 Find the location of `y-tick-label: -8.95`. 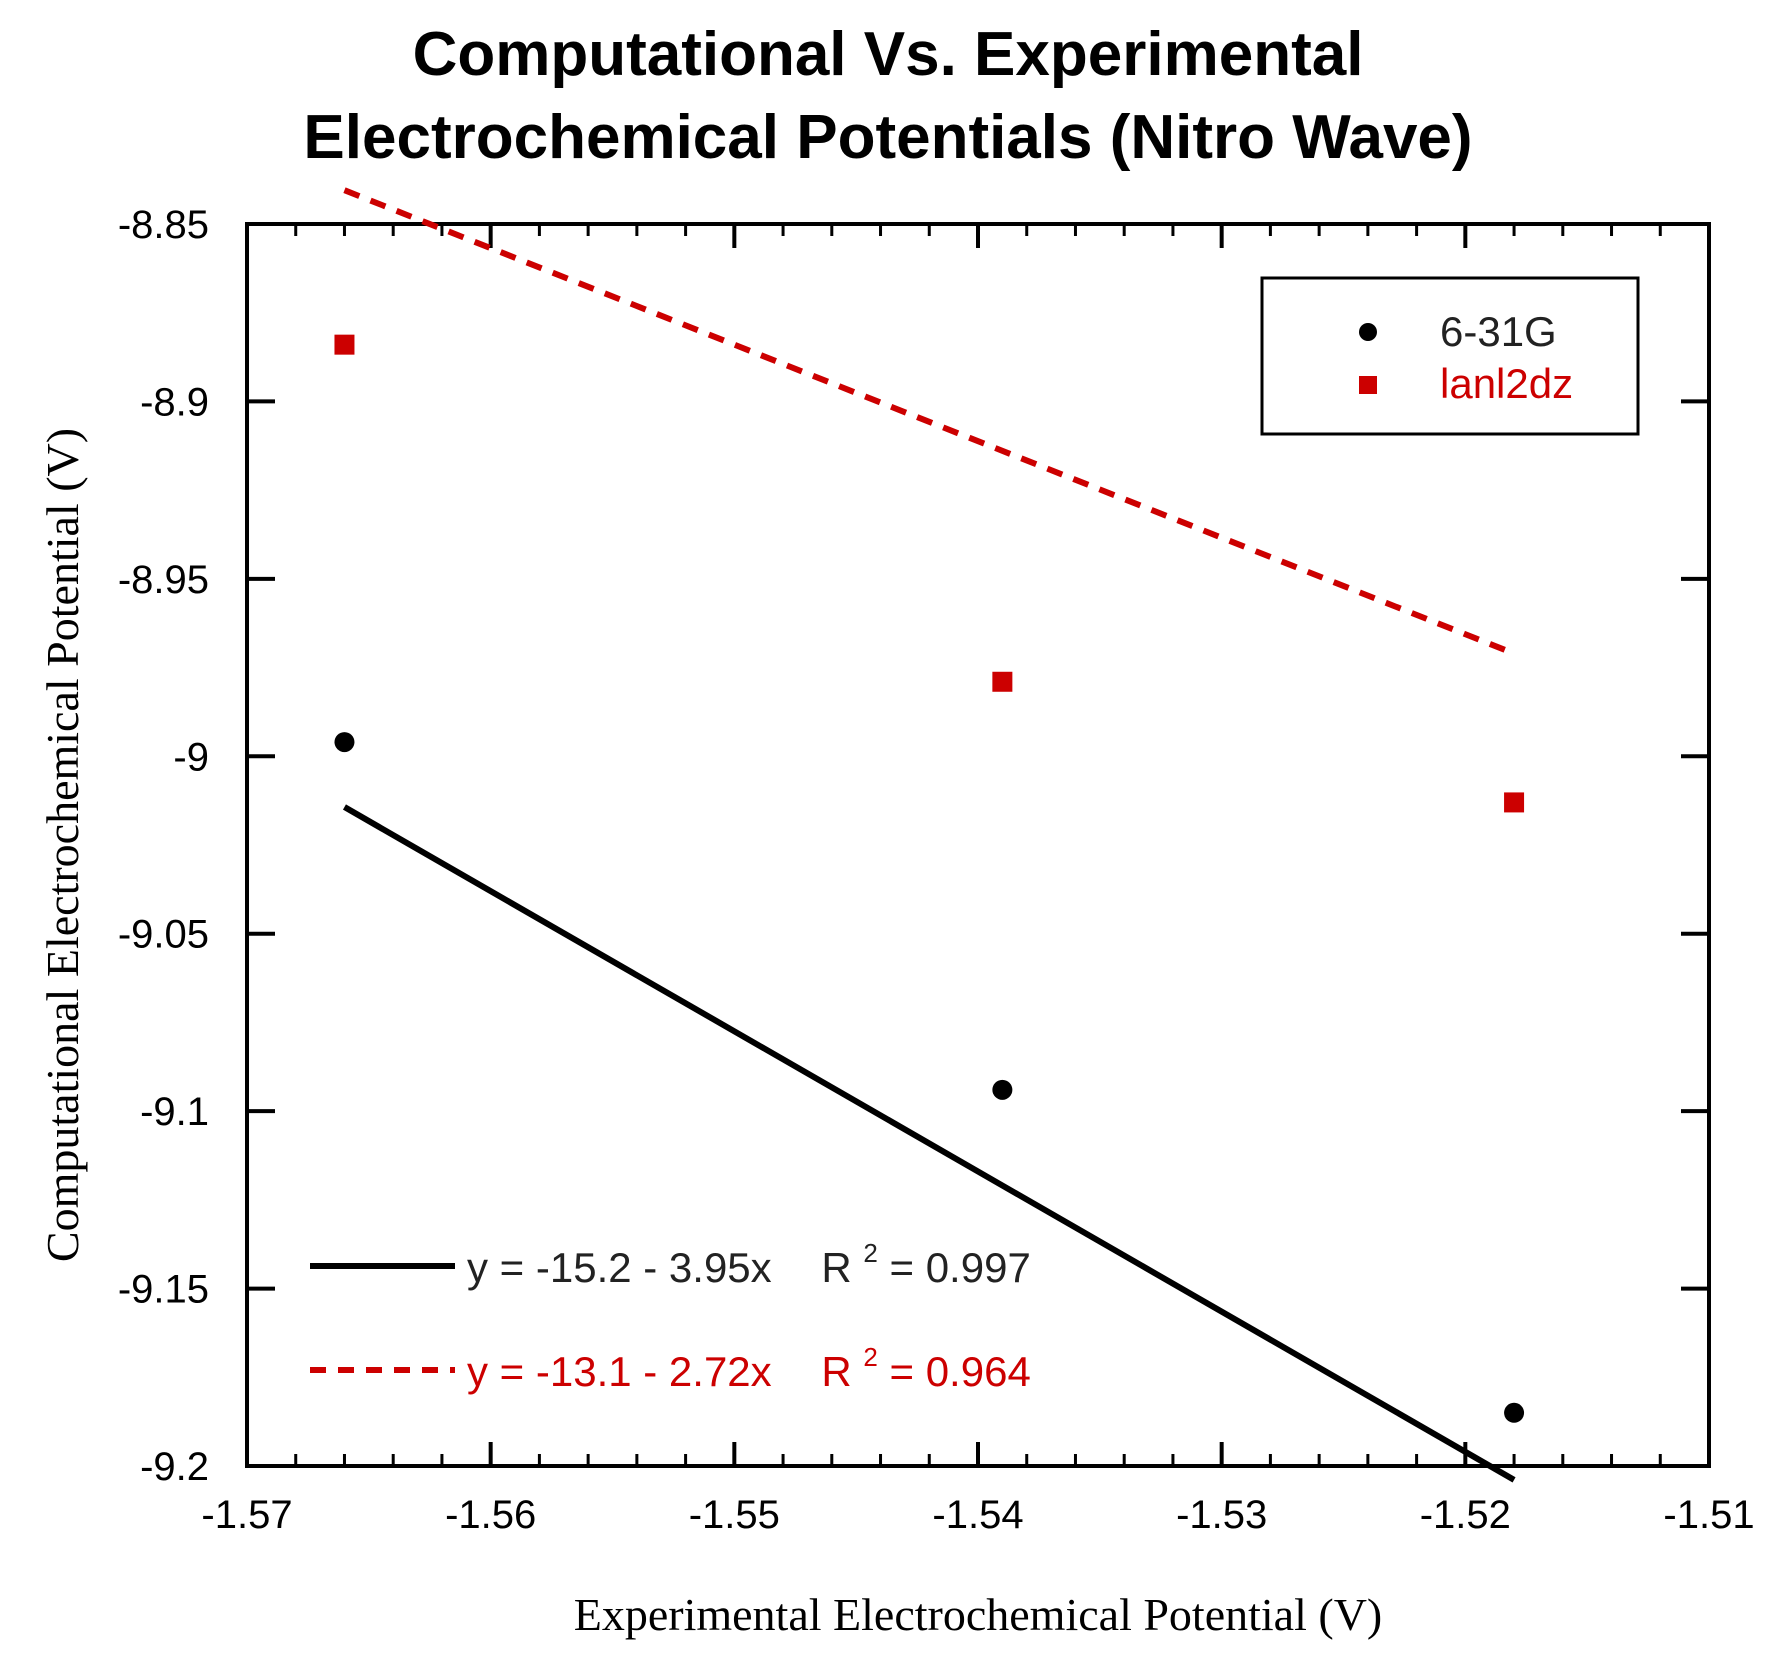

y-tick-label: -8.95 is located at coordinates (163, 580).